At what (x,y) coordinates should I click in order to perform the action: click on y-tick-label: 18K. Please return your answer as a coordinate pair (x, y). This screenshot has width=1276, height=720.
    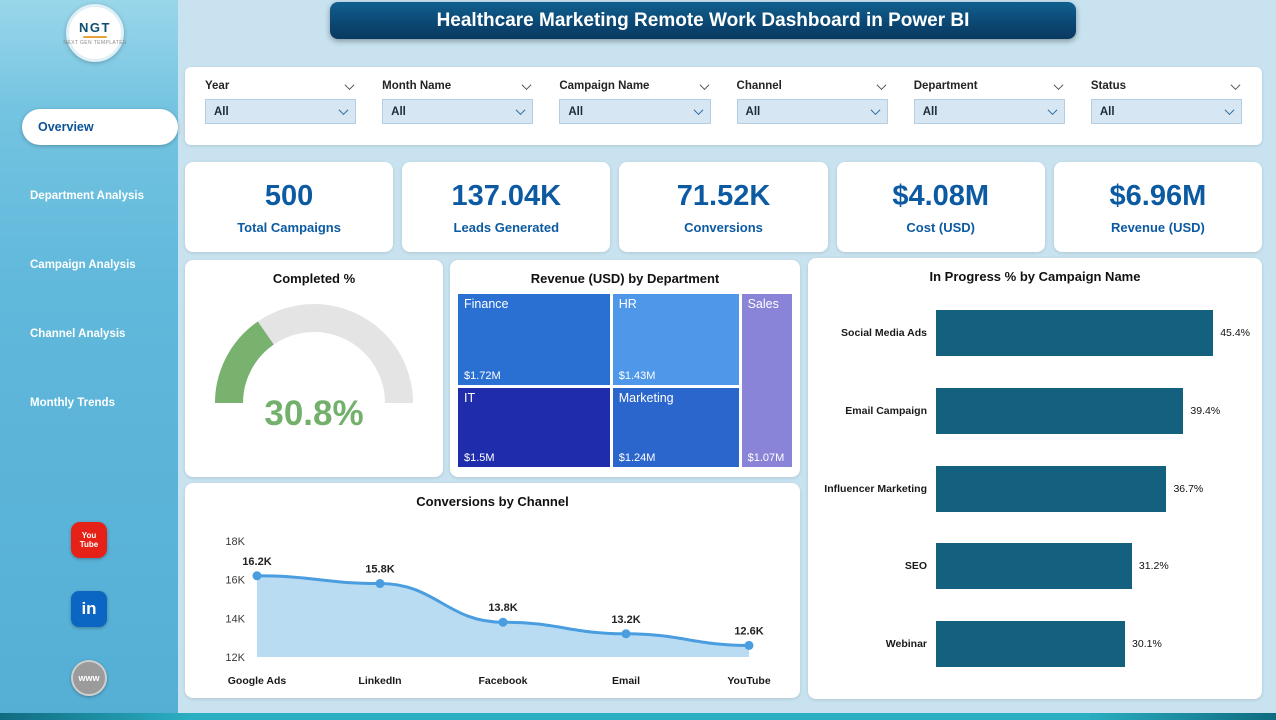
    Looking at the image, I should click on (235, 542).